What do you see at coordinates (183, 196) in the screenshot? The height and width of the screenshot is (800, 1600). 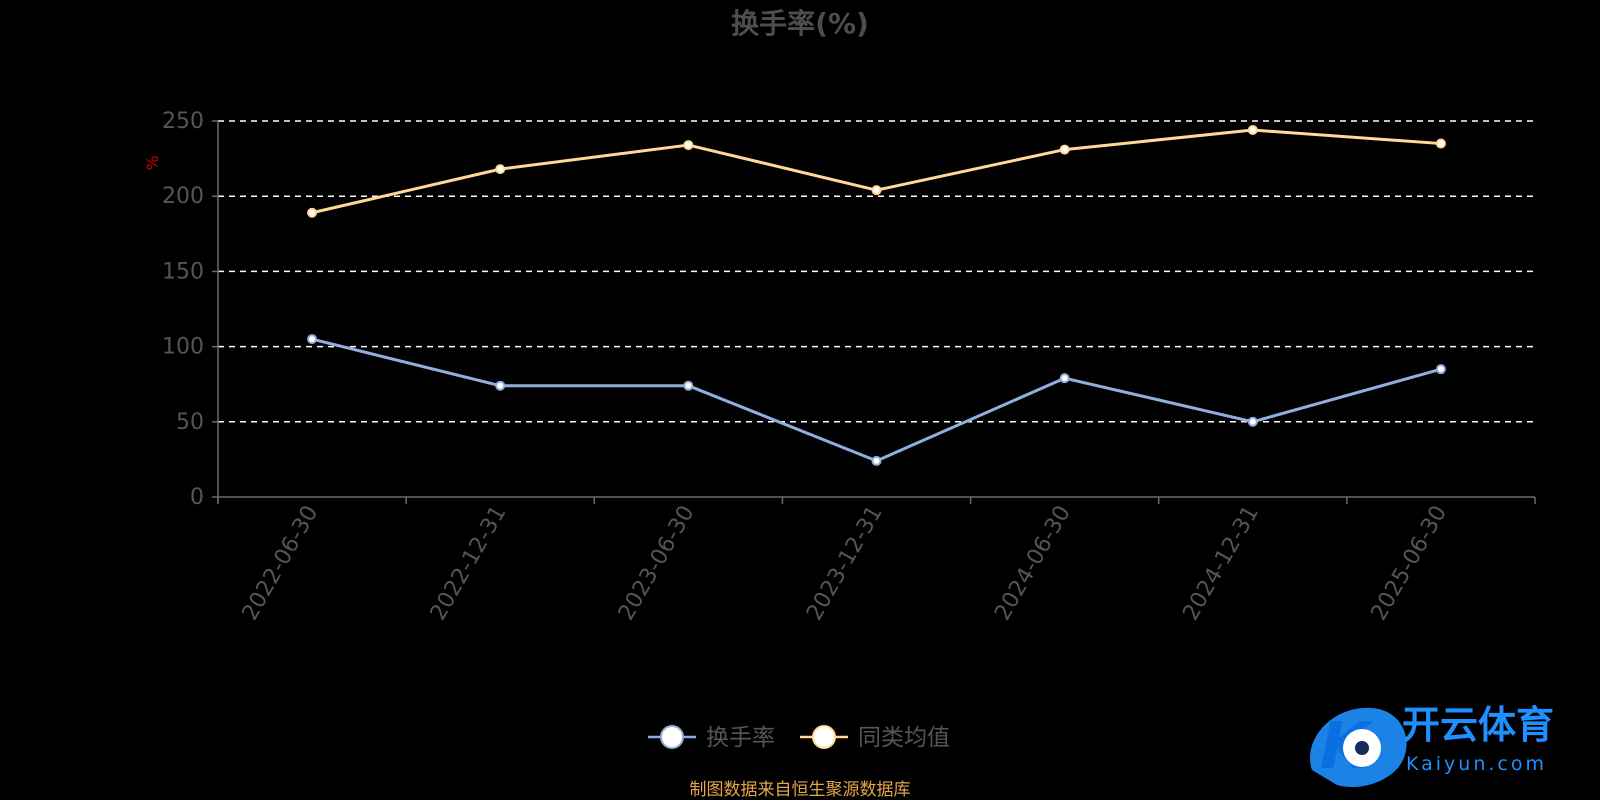 I see `y-tick-label: 200` at bounding box center [183, 196].